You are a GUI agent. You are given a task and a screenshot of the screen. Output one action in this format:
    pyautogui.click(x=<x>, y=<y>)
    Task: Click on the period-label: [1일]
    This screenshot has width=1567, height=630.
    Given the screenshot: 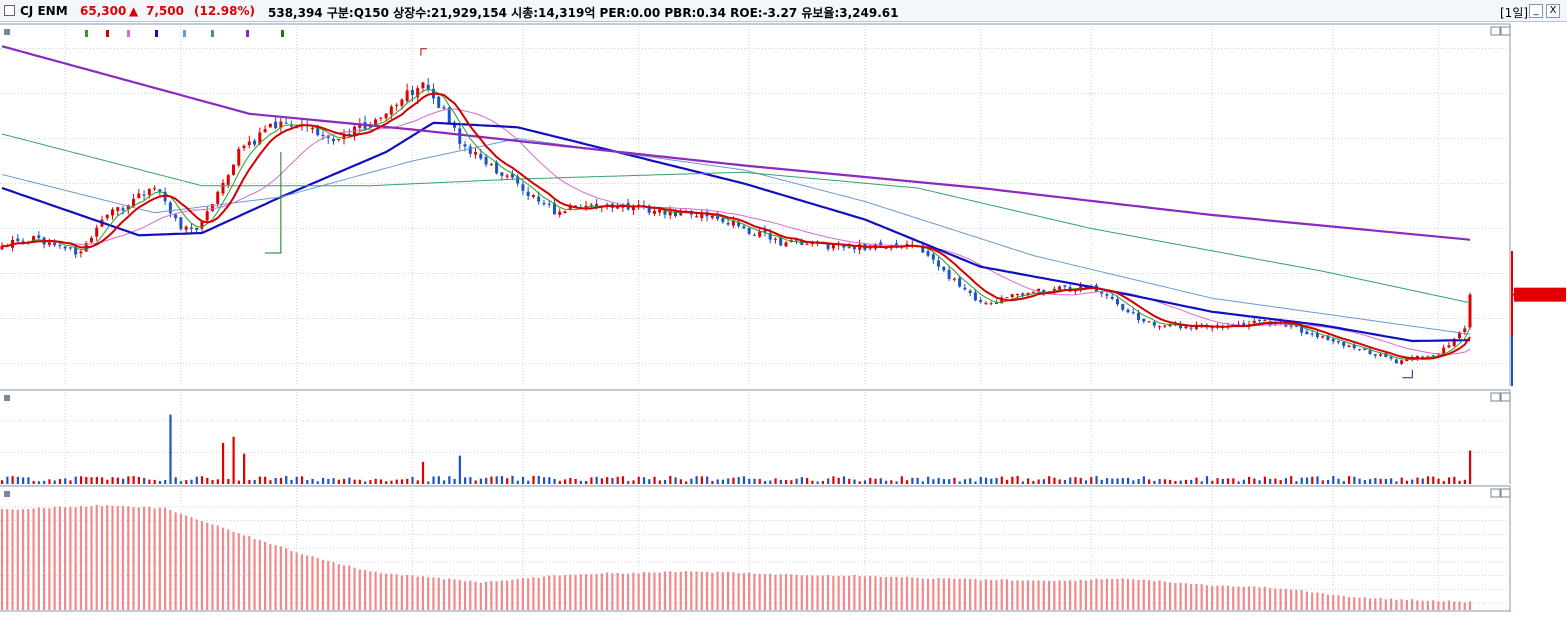 What is the action you would take?
    pyautogui.click(x=1514, y=13)
    